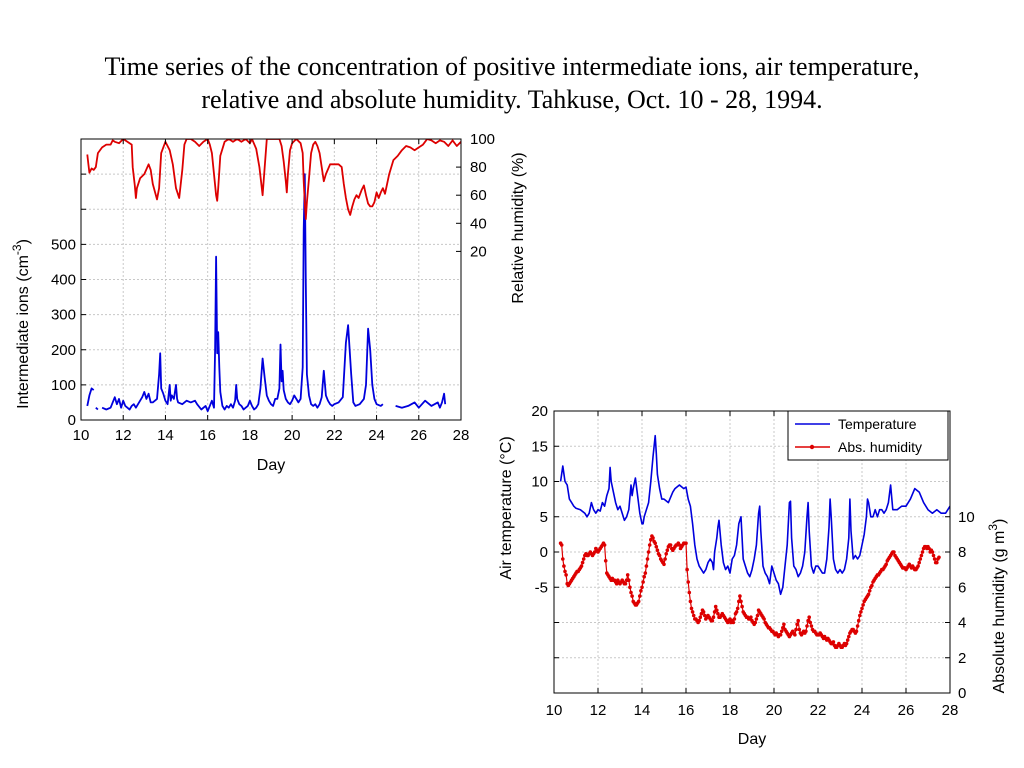  I want to click on legend-box, so click(868, 435).